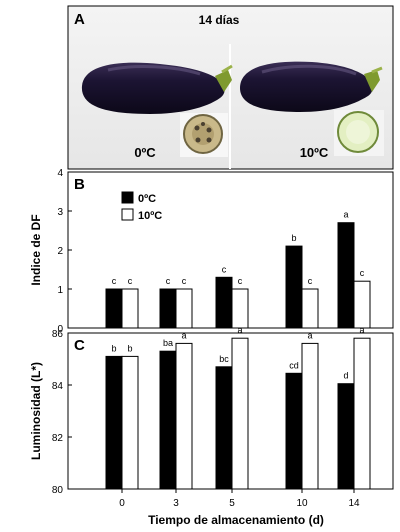 The height and width of the screenshot is (532, 400). I want to click on y-tick-label: 80, so click(58, 490).